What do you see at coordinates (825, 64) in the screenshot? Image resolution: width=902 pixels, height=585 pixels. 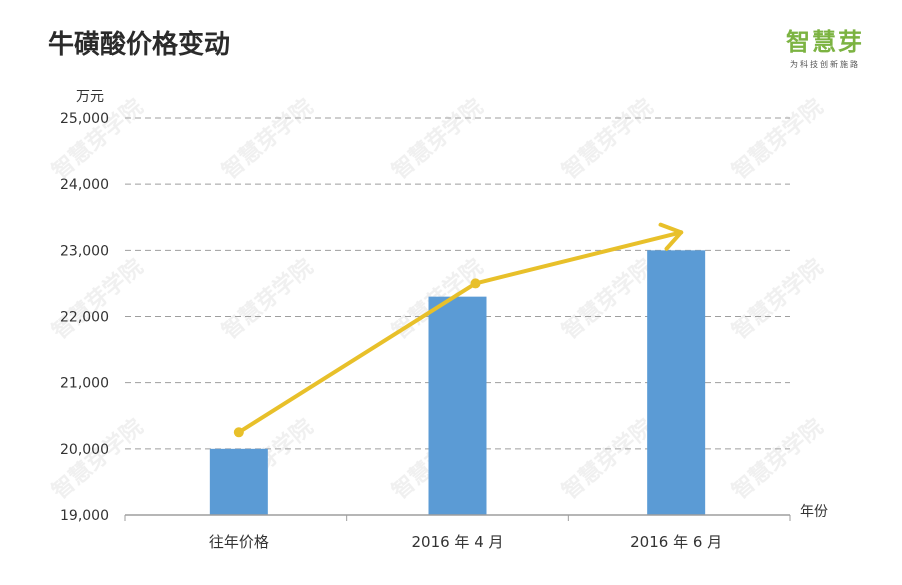 I see `logo-slogan: 为科技创新施路` at bounding box center [825, 64].